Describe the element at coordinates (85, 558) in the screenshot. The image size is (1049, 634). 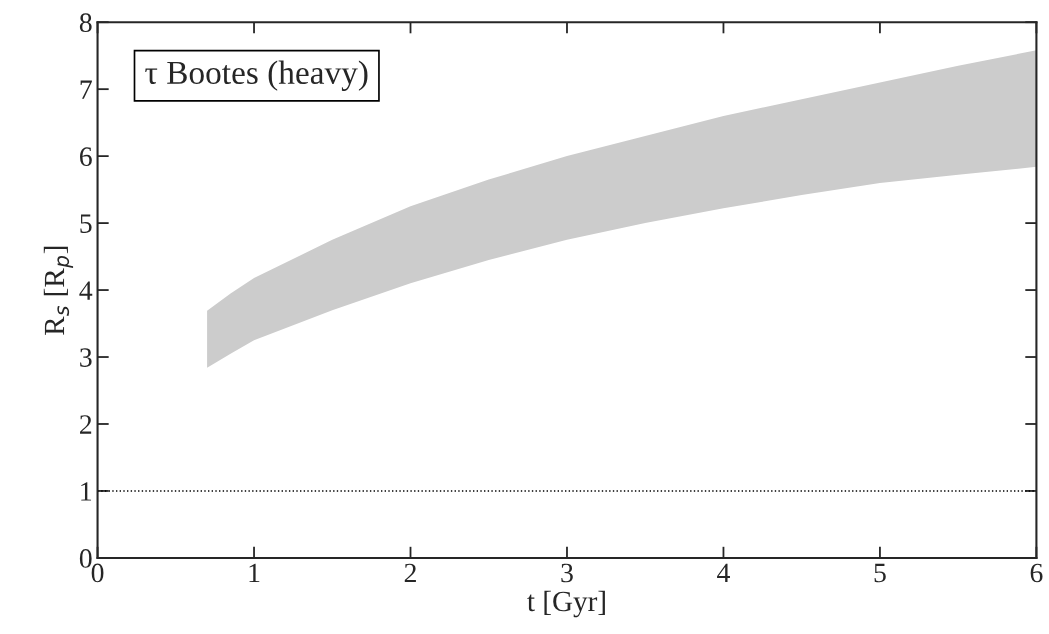
I see `y-tick-label: 0` at that location.